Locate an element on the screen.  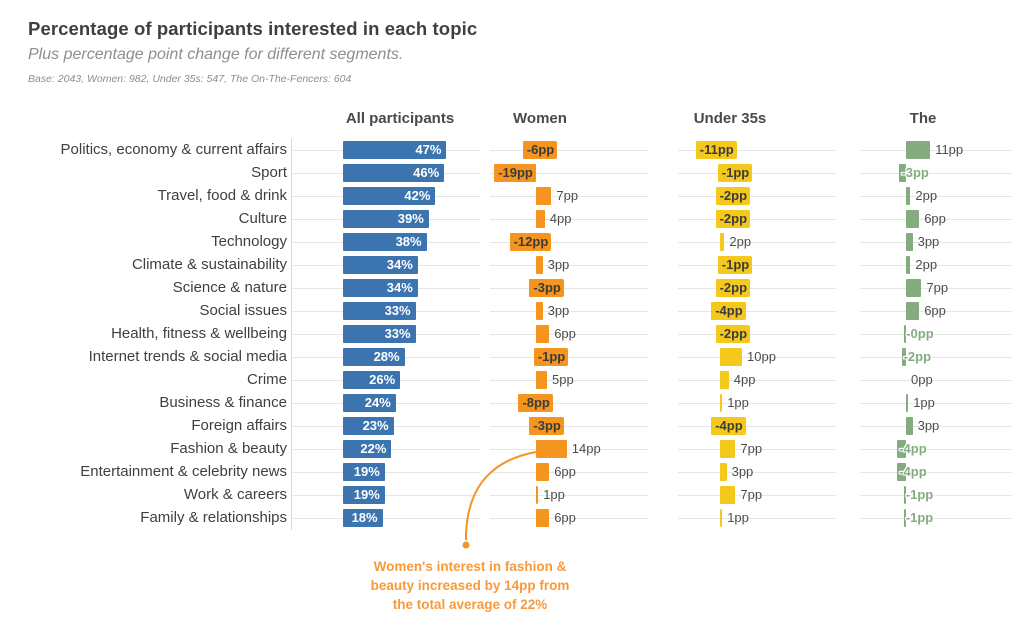
bar-value-label: 33% is located at coordinates (397, 333).